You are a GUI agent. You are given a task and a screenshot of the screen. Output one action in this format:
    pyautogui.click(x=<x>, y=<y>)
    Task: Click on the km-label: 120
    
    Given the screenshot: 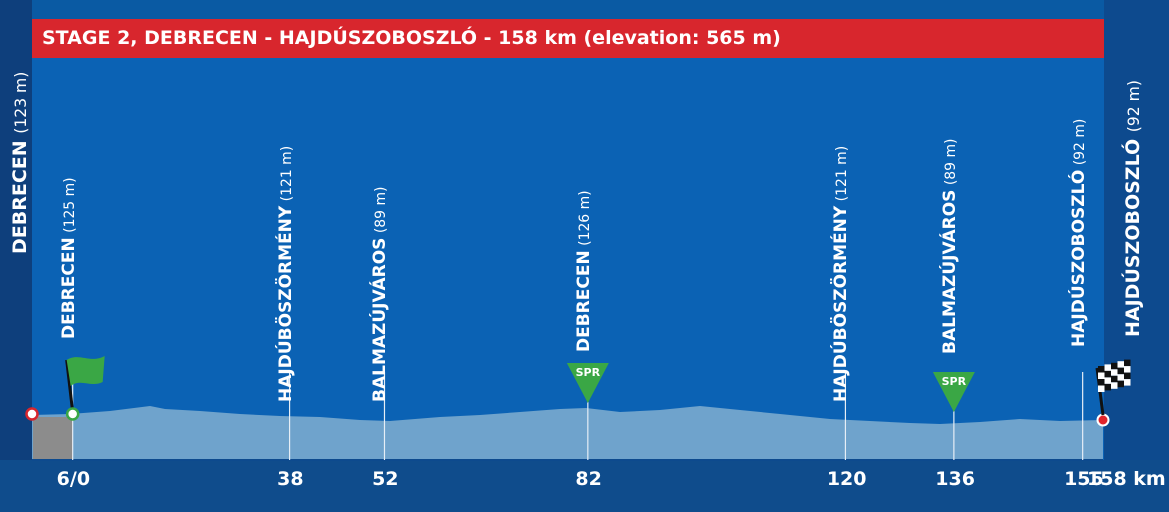 What is the action you would take?
    pyautogui.click(x=846, y=479)
    